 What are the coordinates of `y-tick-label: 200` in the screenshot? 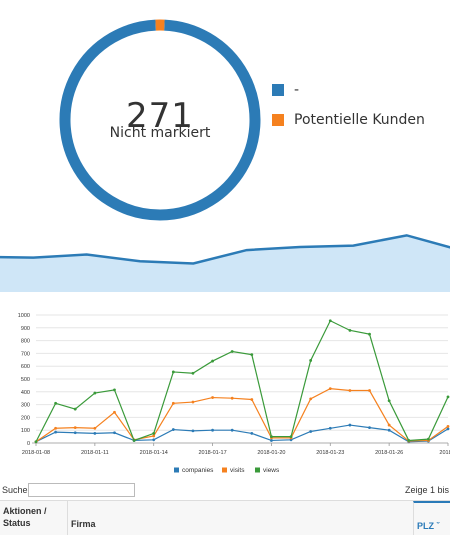 It's located at (25, 418).